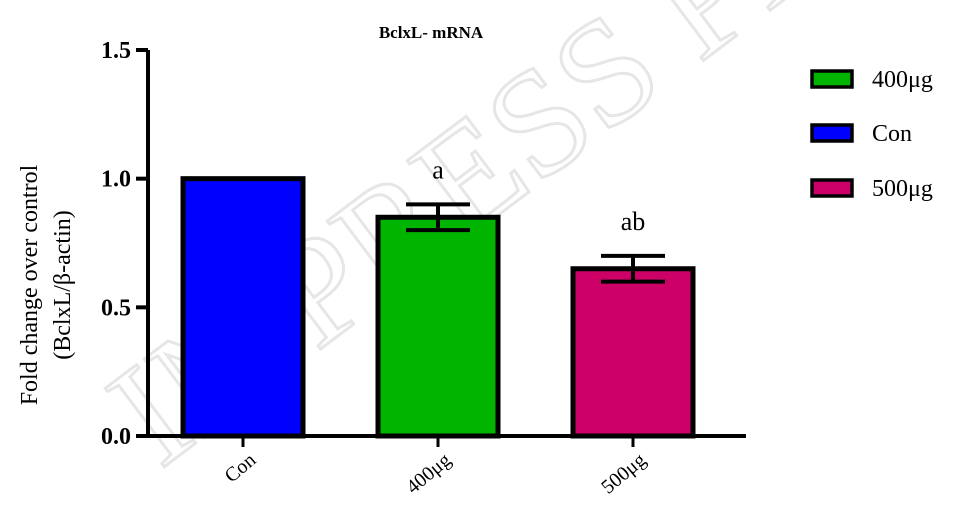  What do you see at coordinates (116, 308) in the screenshot?
I see `y-tick-label-1: 0.5` at bounding box center [116, 308].